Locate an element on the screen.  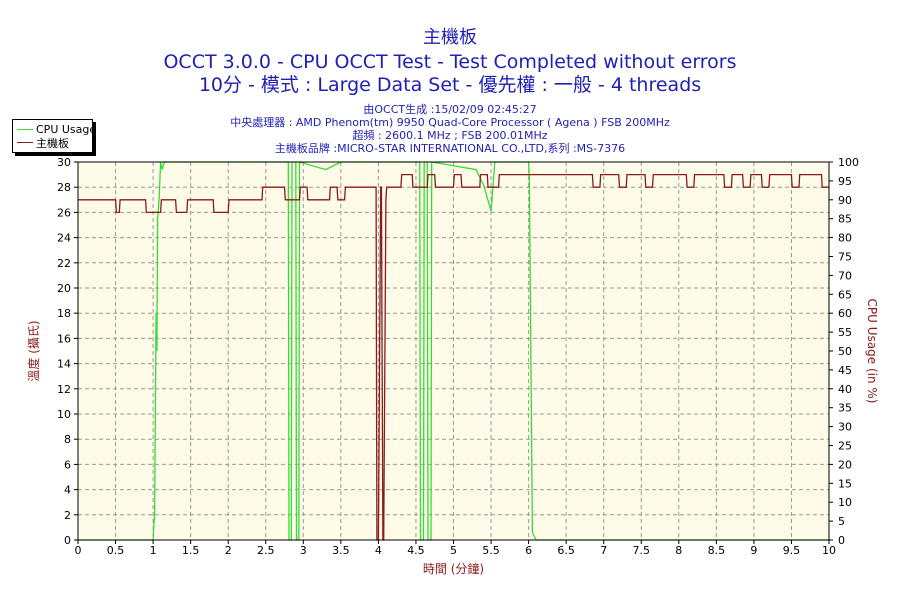
y-tick-label: 0 is located at coordinates (67, 540).